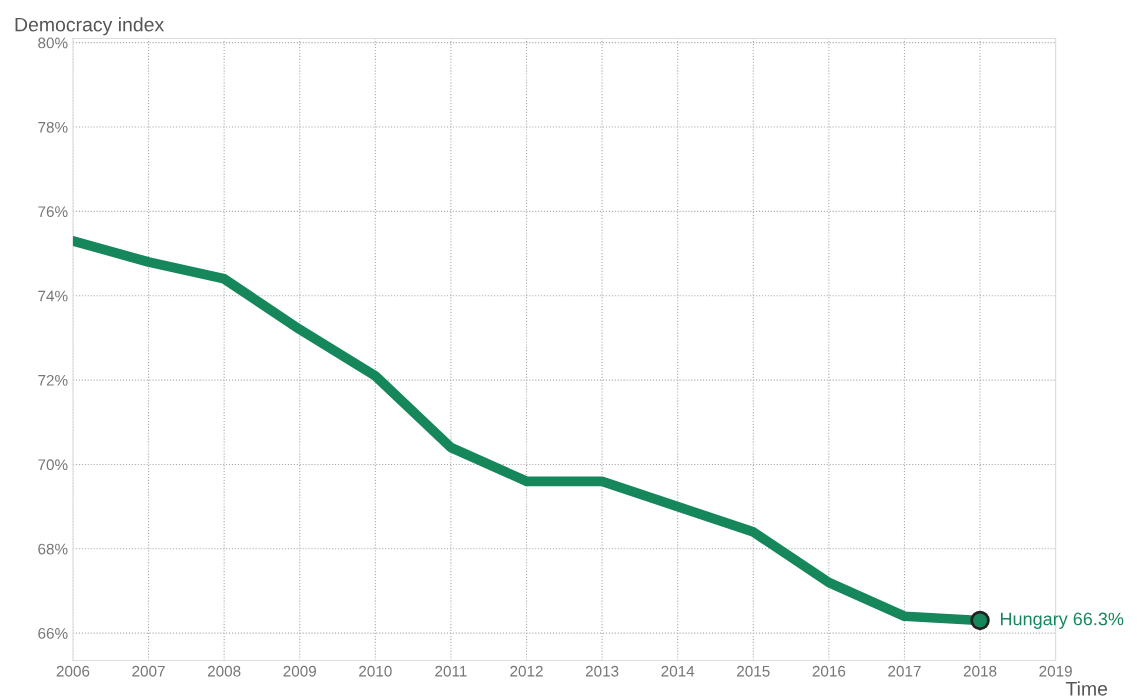  I want to click on x-tick-label: 2009, so click(299, 671).